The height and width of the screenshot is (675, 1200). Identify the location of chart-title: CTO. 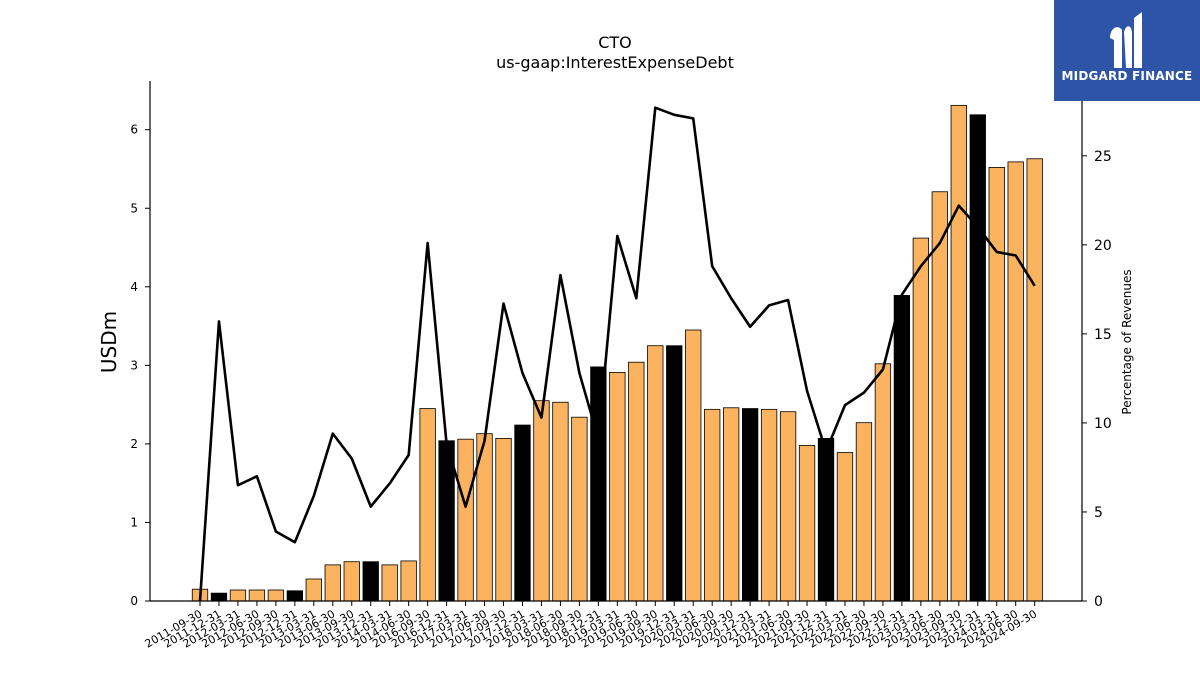
(615, 42).